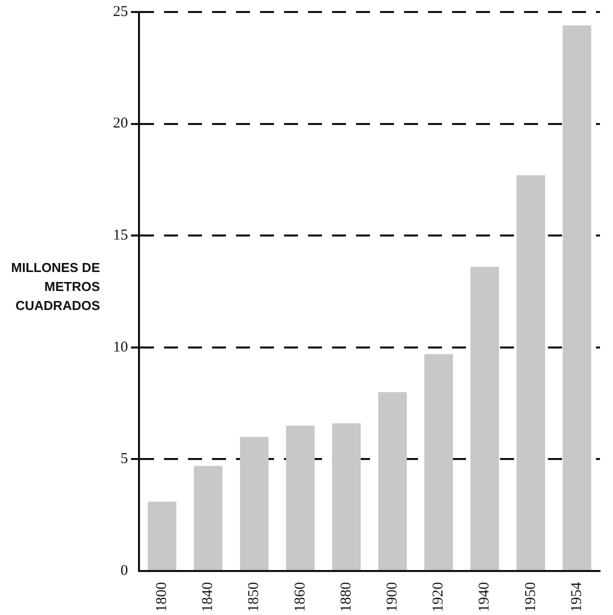 The image size is (613, 615). What do you see at coordinates (120, 12) in the screenshot?
I see `y-tick-label: 25` at bounding box center [120, 12].